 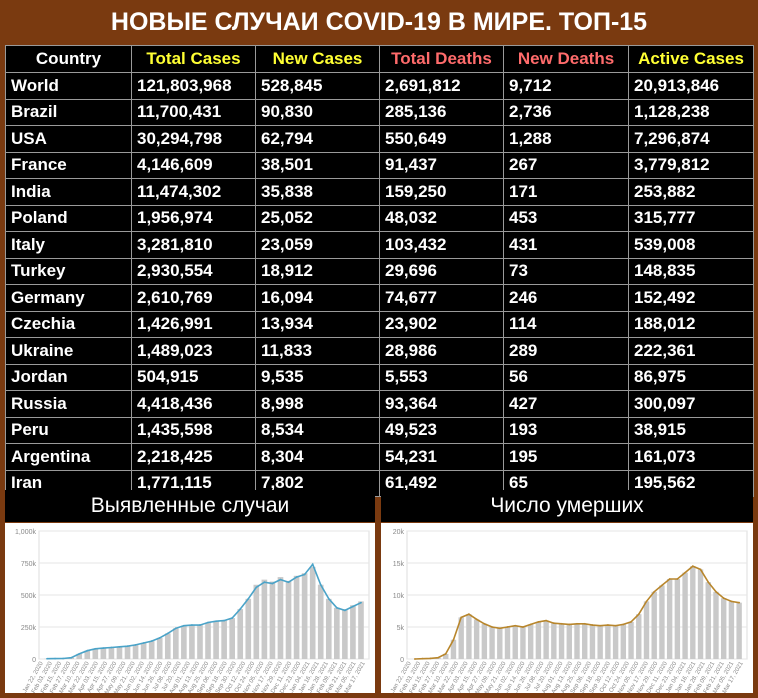 What do you see at coordinates (29, 628) in the screenshot?
I see `y-tick-label: 250k` at bounding box center [29, 628].